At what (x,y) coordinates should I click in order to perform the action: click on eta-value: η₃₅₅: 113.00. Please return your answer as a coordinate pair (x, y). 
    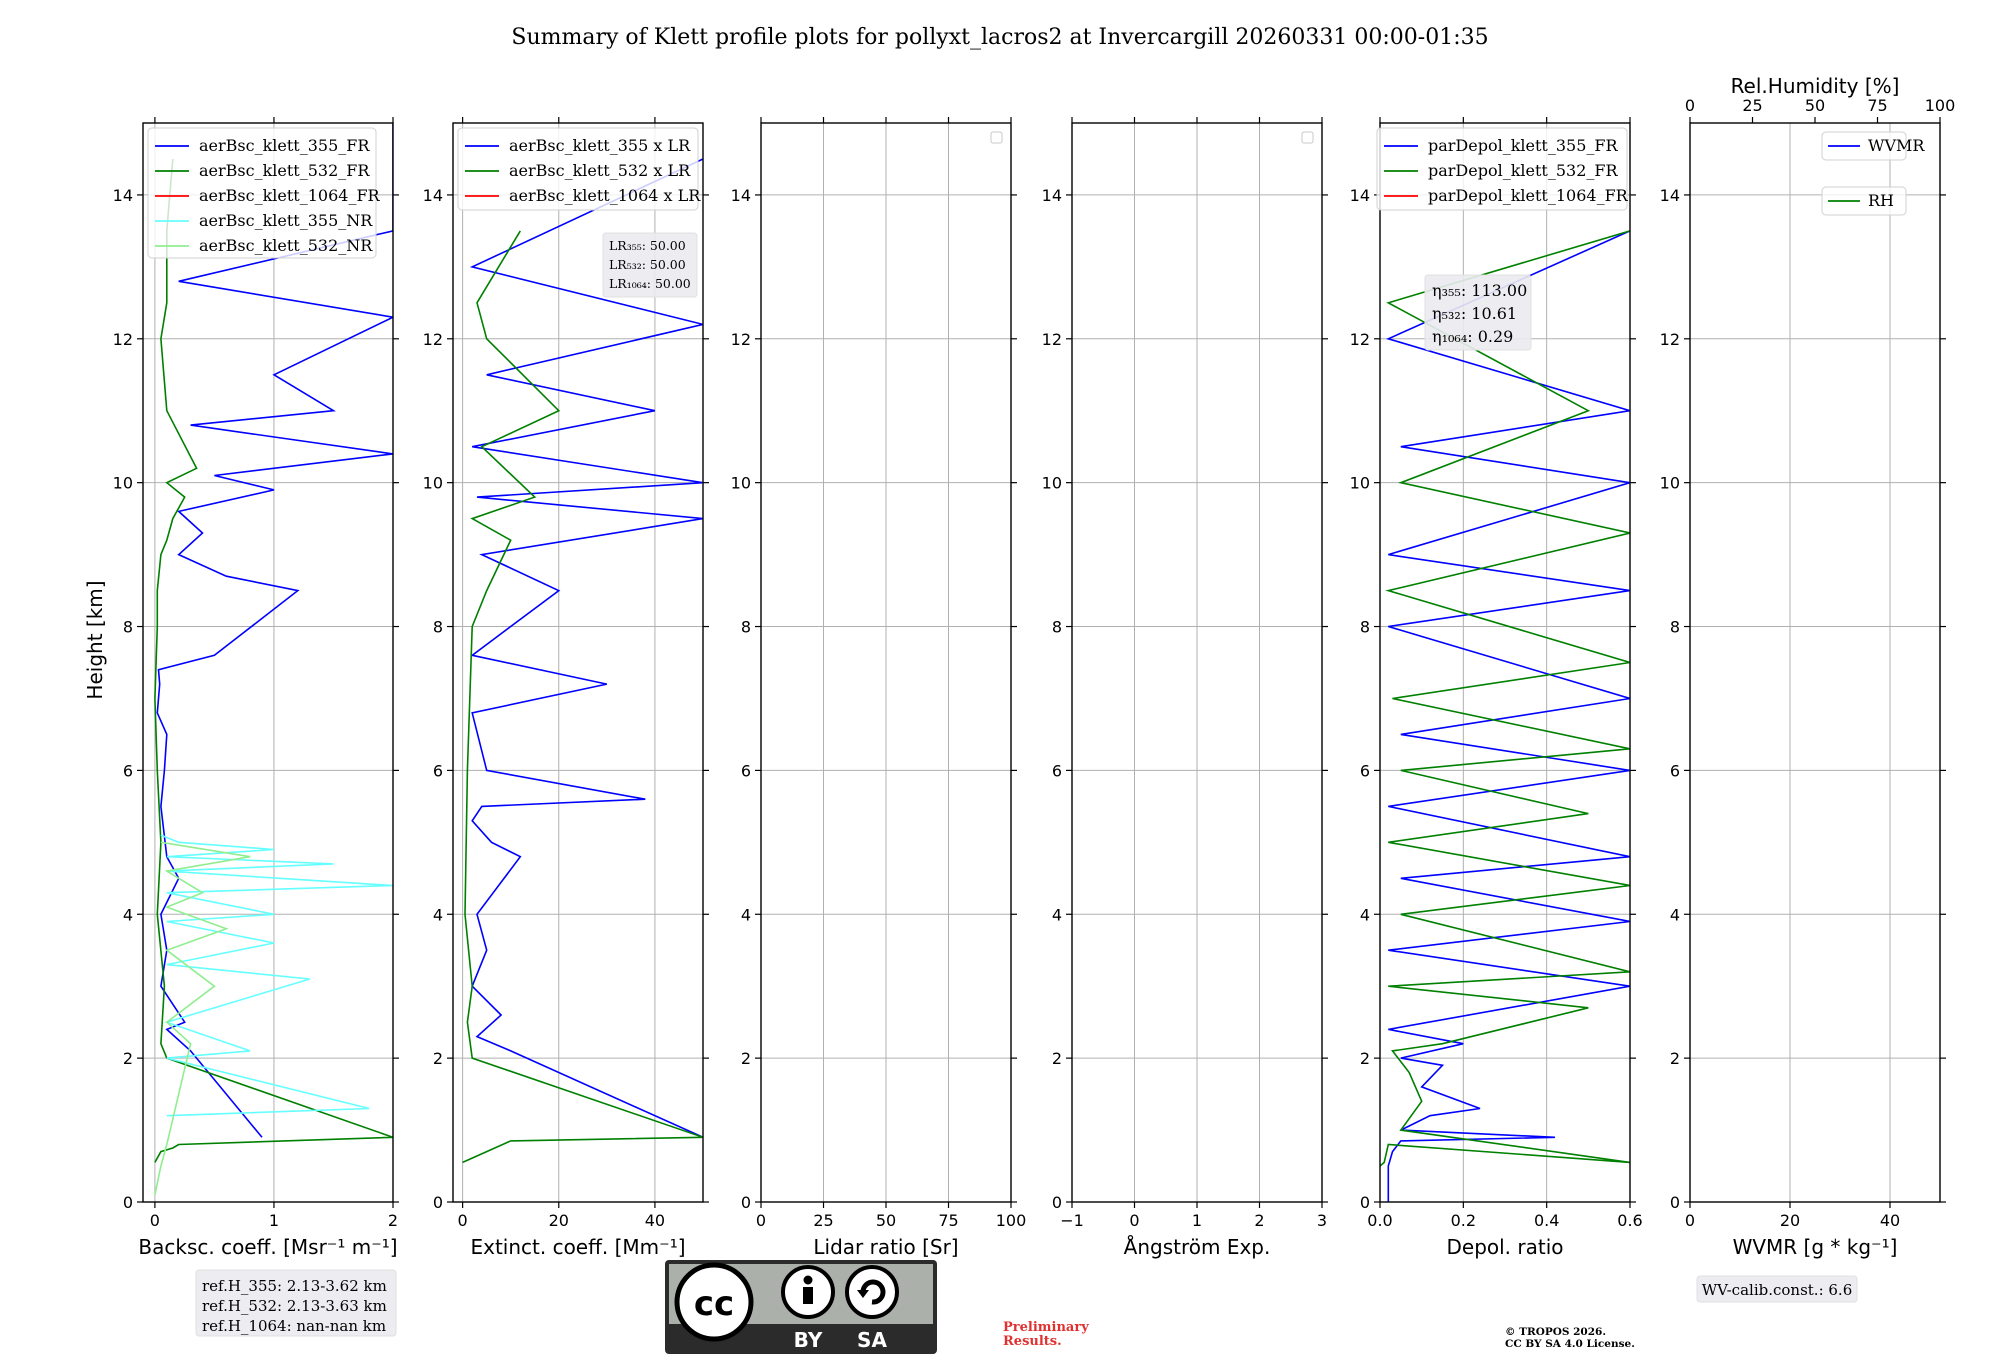
    Looking at the image, I should click on (1479, 290).